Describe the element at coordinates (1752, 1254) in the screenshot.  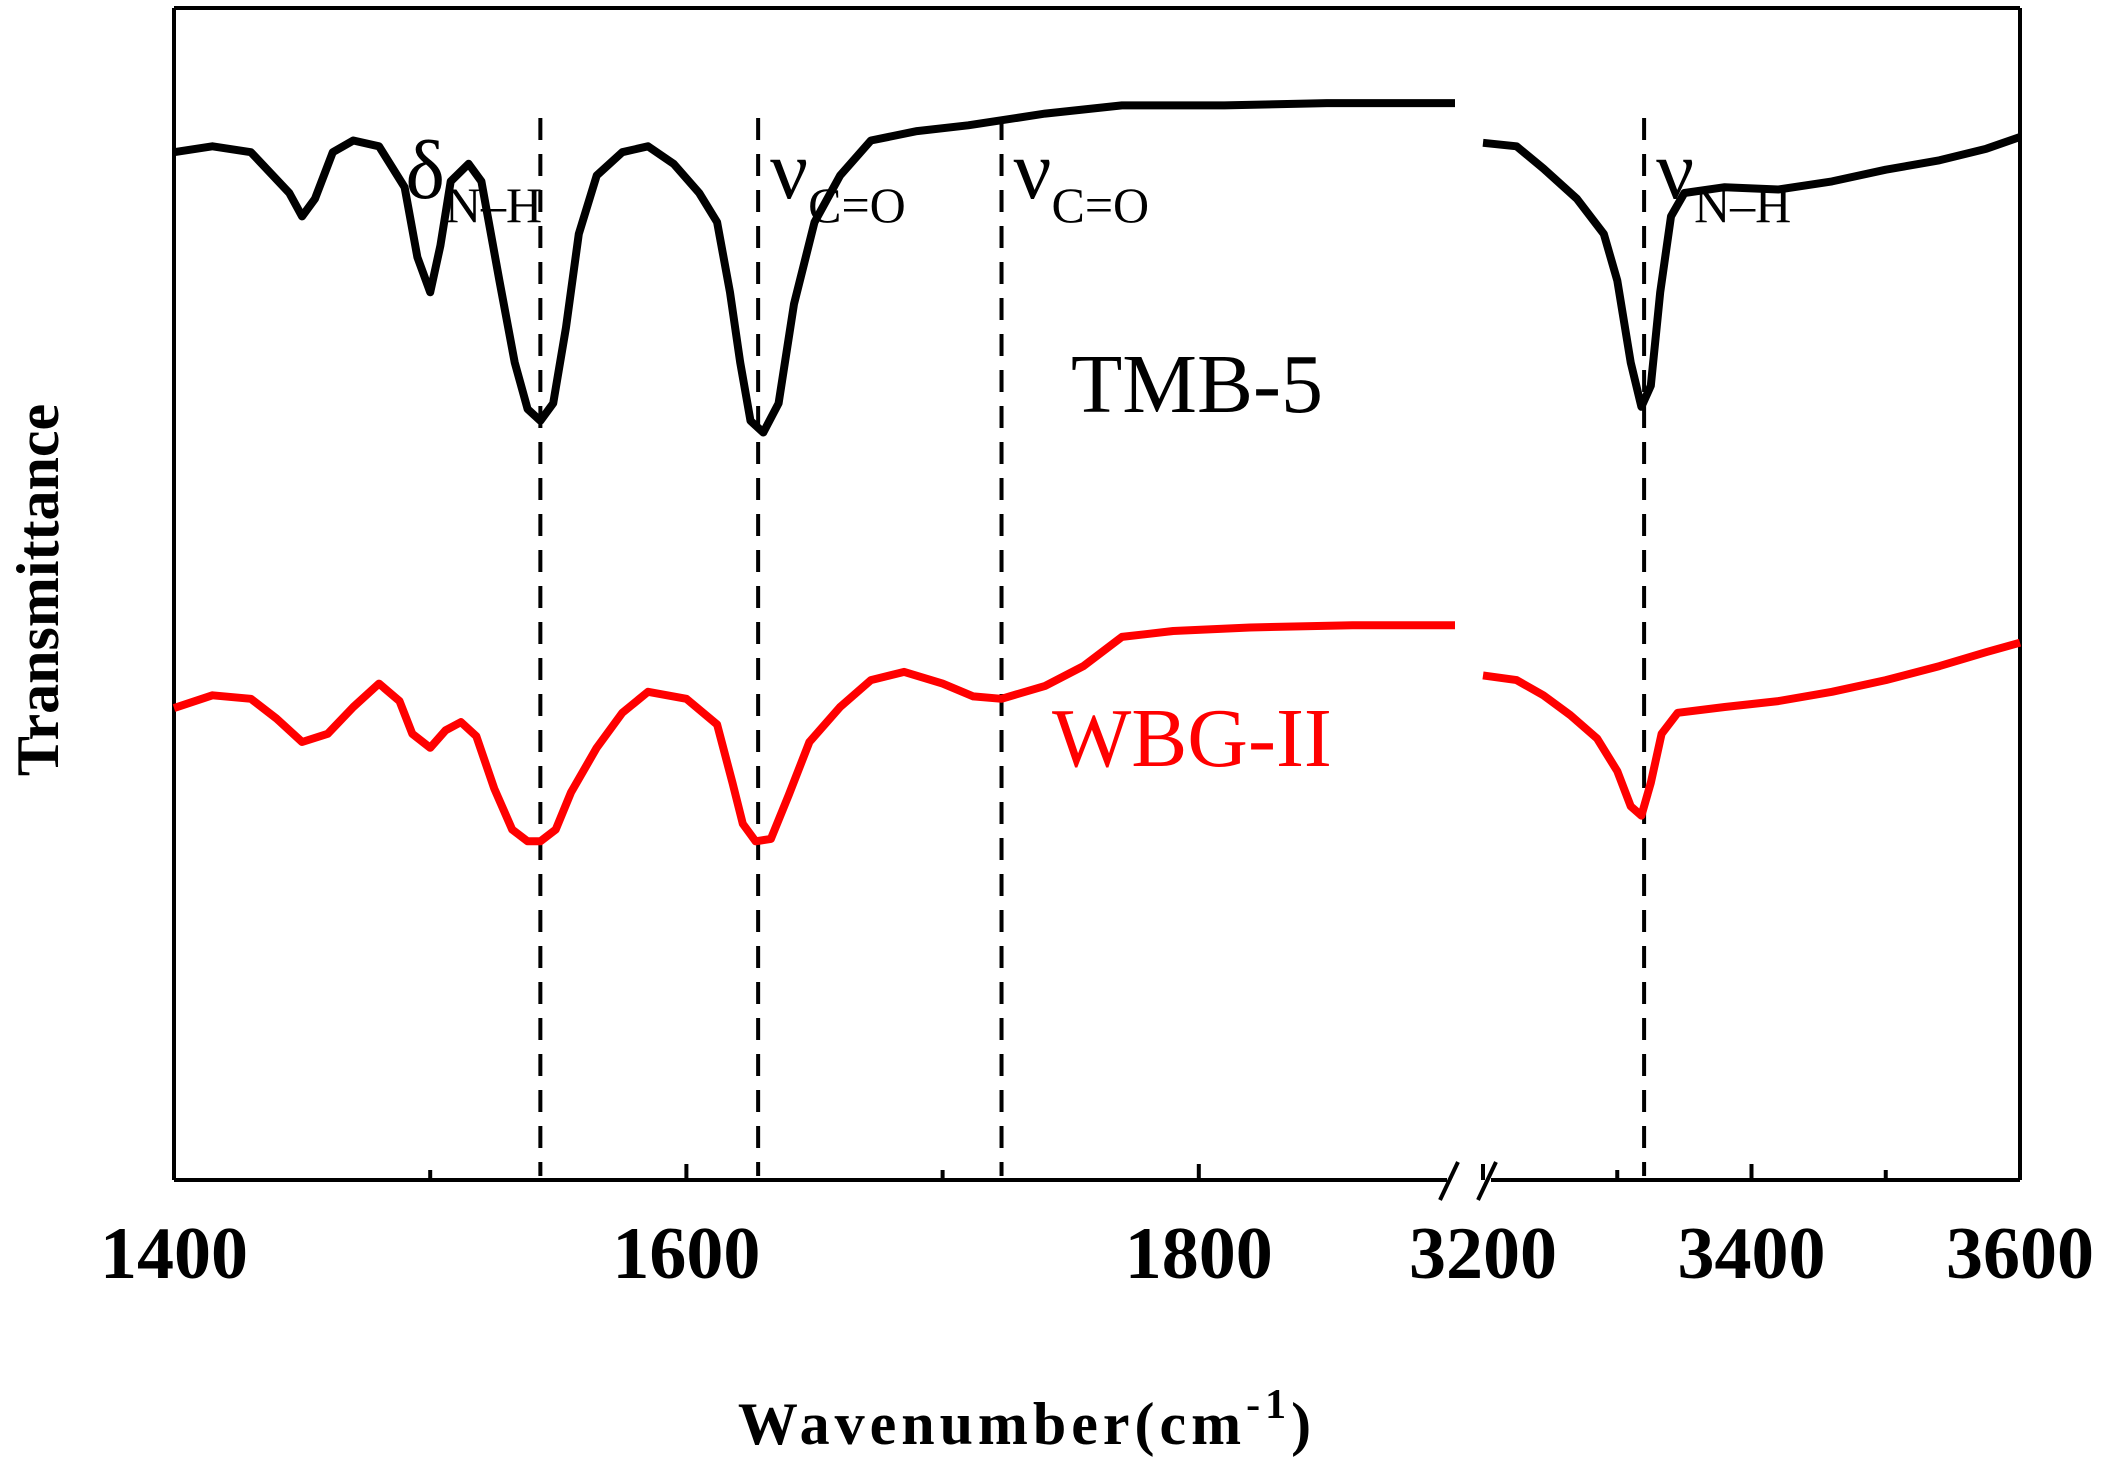
I see `x-tick-label: 3400` at that location.